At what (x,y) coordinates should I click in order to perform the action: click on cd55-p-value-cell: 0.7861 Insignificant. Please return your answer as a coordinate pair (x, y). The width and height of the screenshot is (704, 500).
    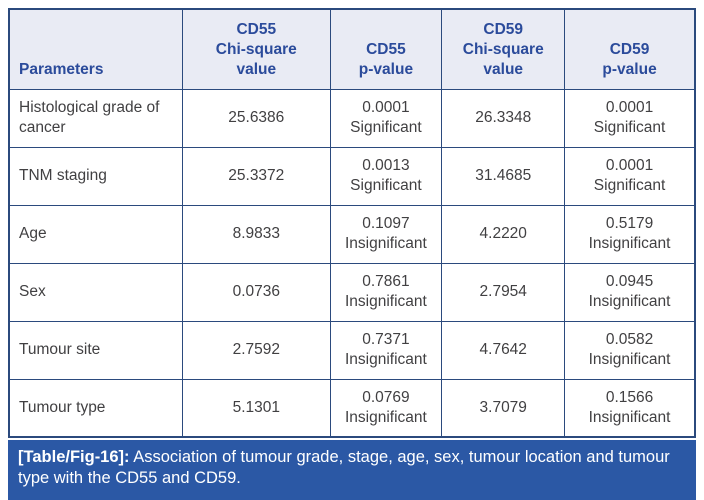
    Looking at the image, I should click on (386, 292).